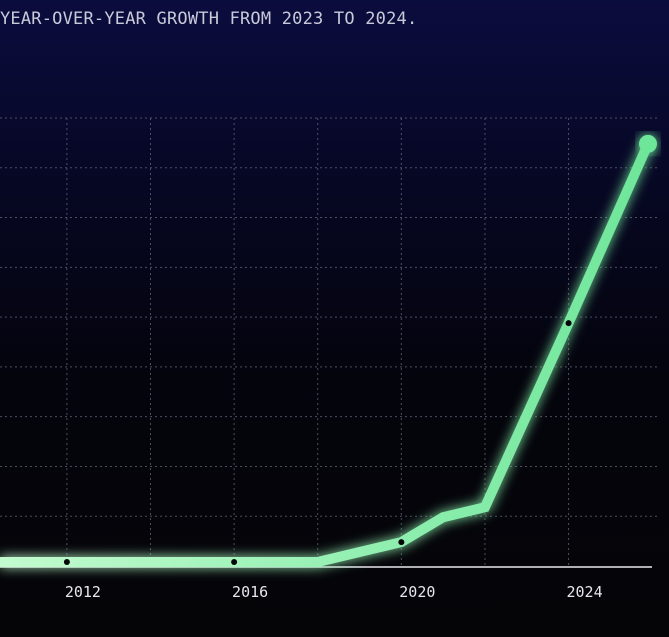 The image size is (669, 637). I want to click on x-tick-labels: 2012 2016 2020 2024, so click(334, 592).